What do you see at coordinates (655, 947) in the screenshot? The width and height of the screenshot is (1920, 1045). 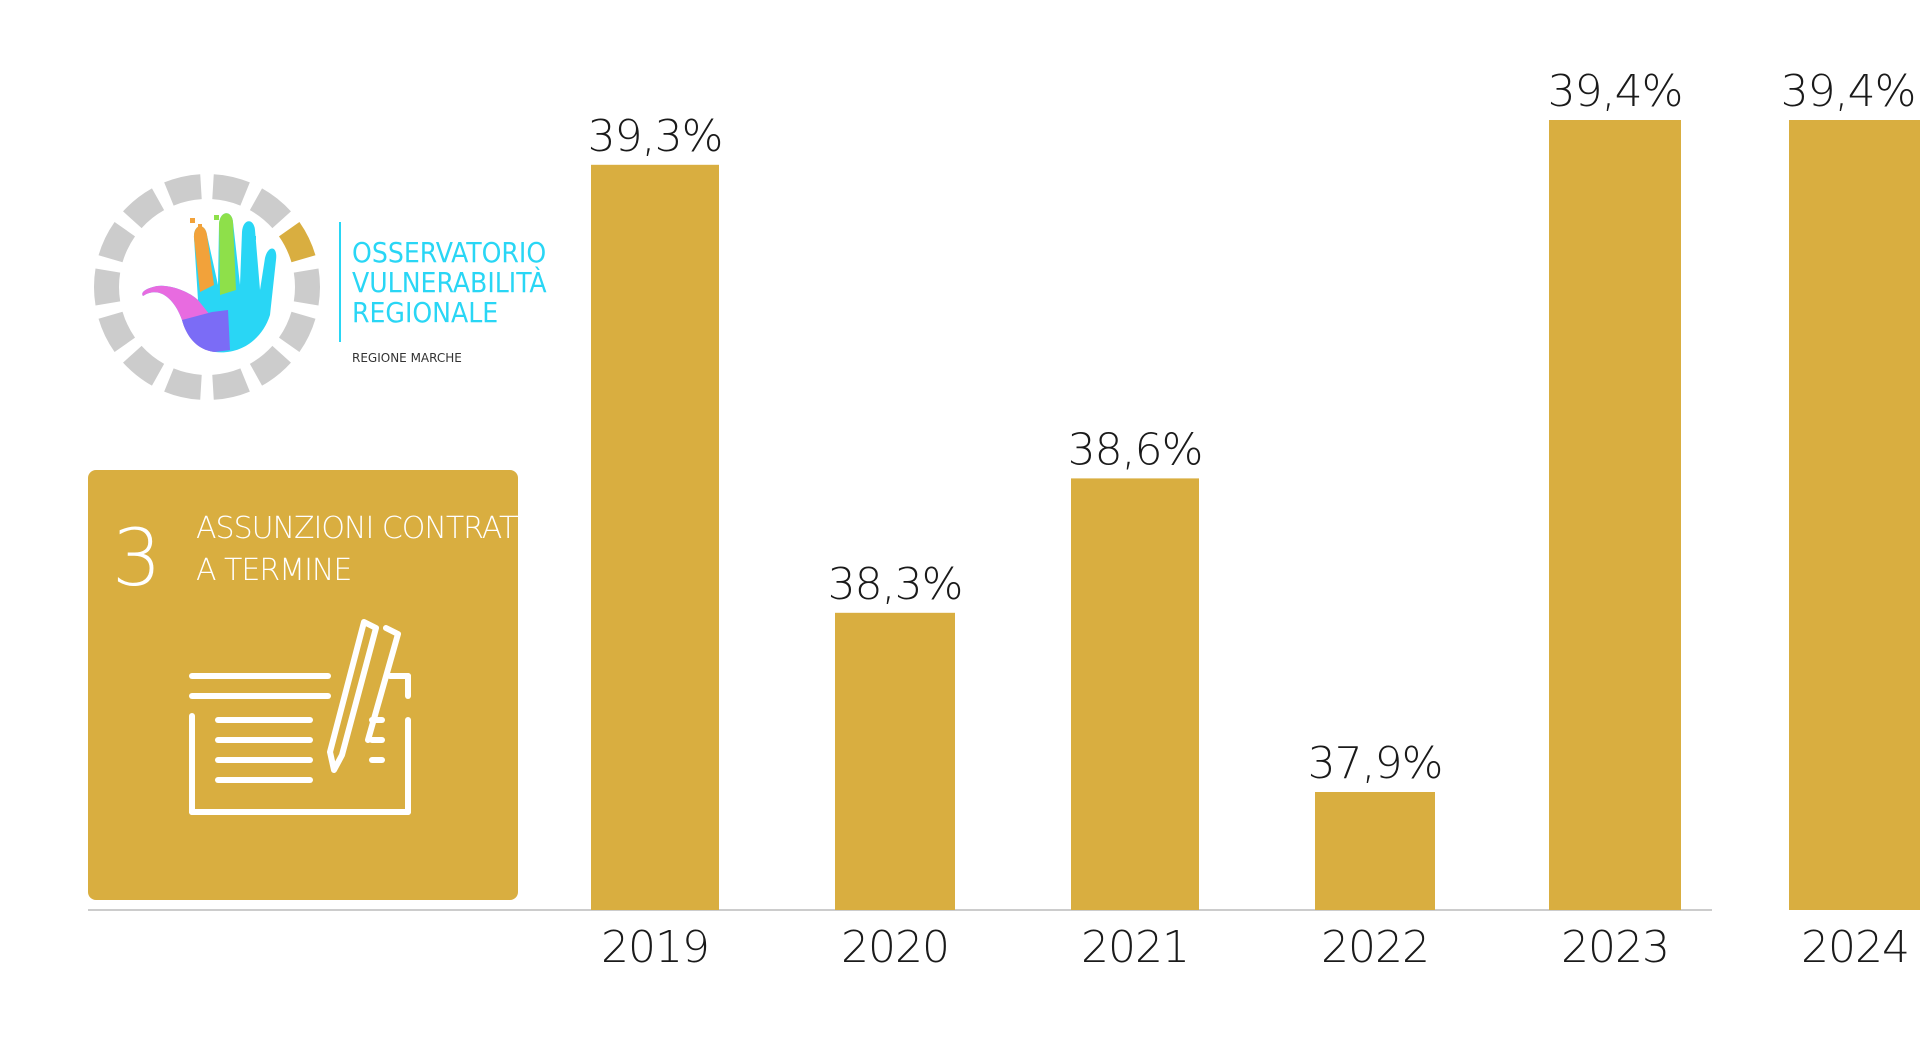 I see `x-tick-2019: 2019` at bounding box center [655, 947].